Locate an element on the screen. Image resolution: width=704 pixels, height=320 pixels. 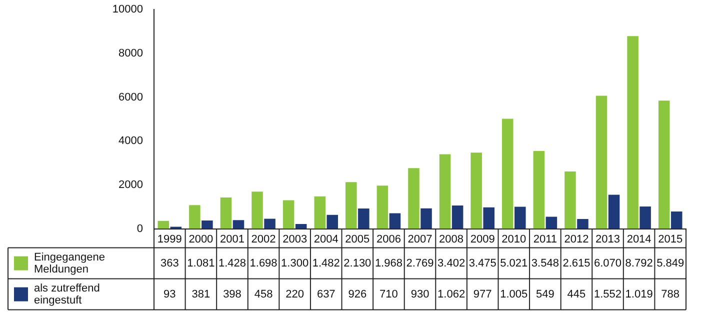
x-tick-label: 2015 is located at coordinates (670, 239).